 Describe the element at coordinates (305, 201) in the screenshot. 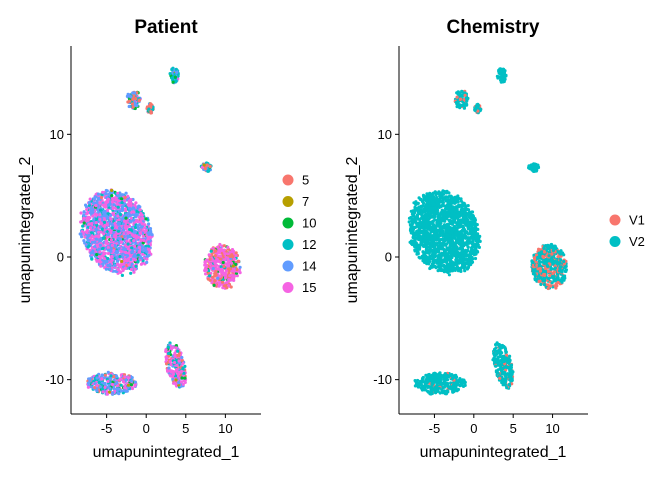

I see `legend-label: 7` at that location.